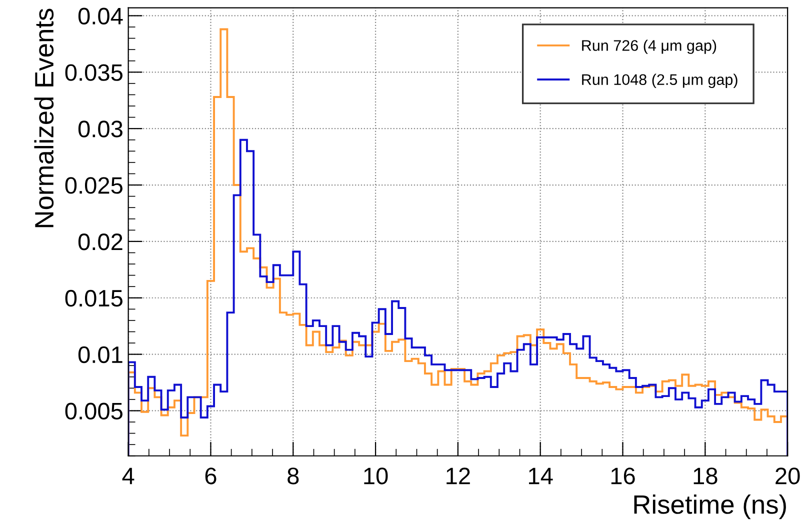  Describe the element at coordinates (623, 476) in the screenshot. I see `x-tick-label: 16` at that location.